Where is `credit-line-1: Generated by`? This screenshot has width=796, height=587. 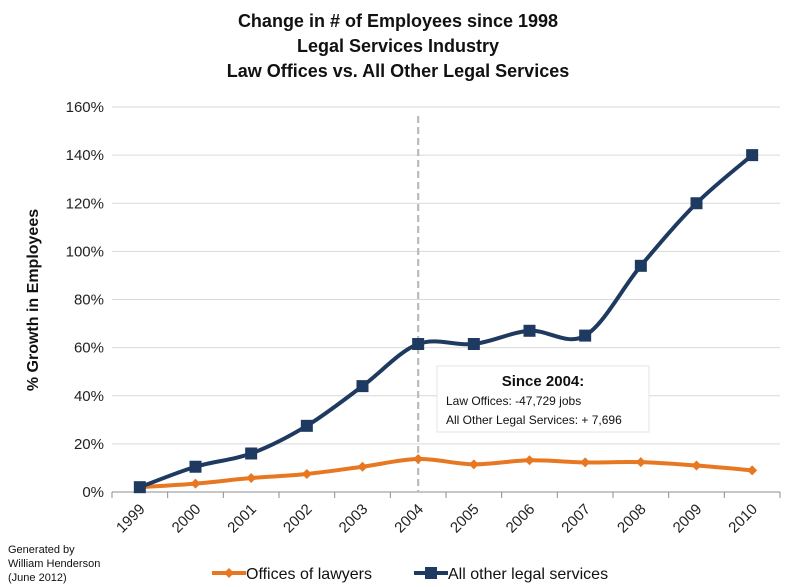
credit-line-1: Generated by is located at coordinates (41, 550).